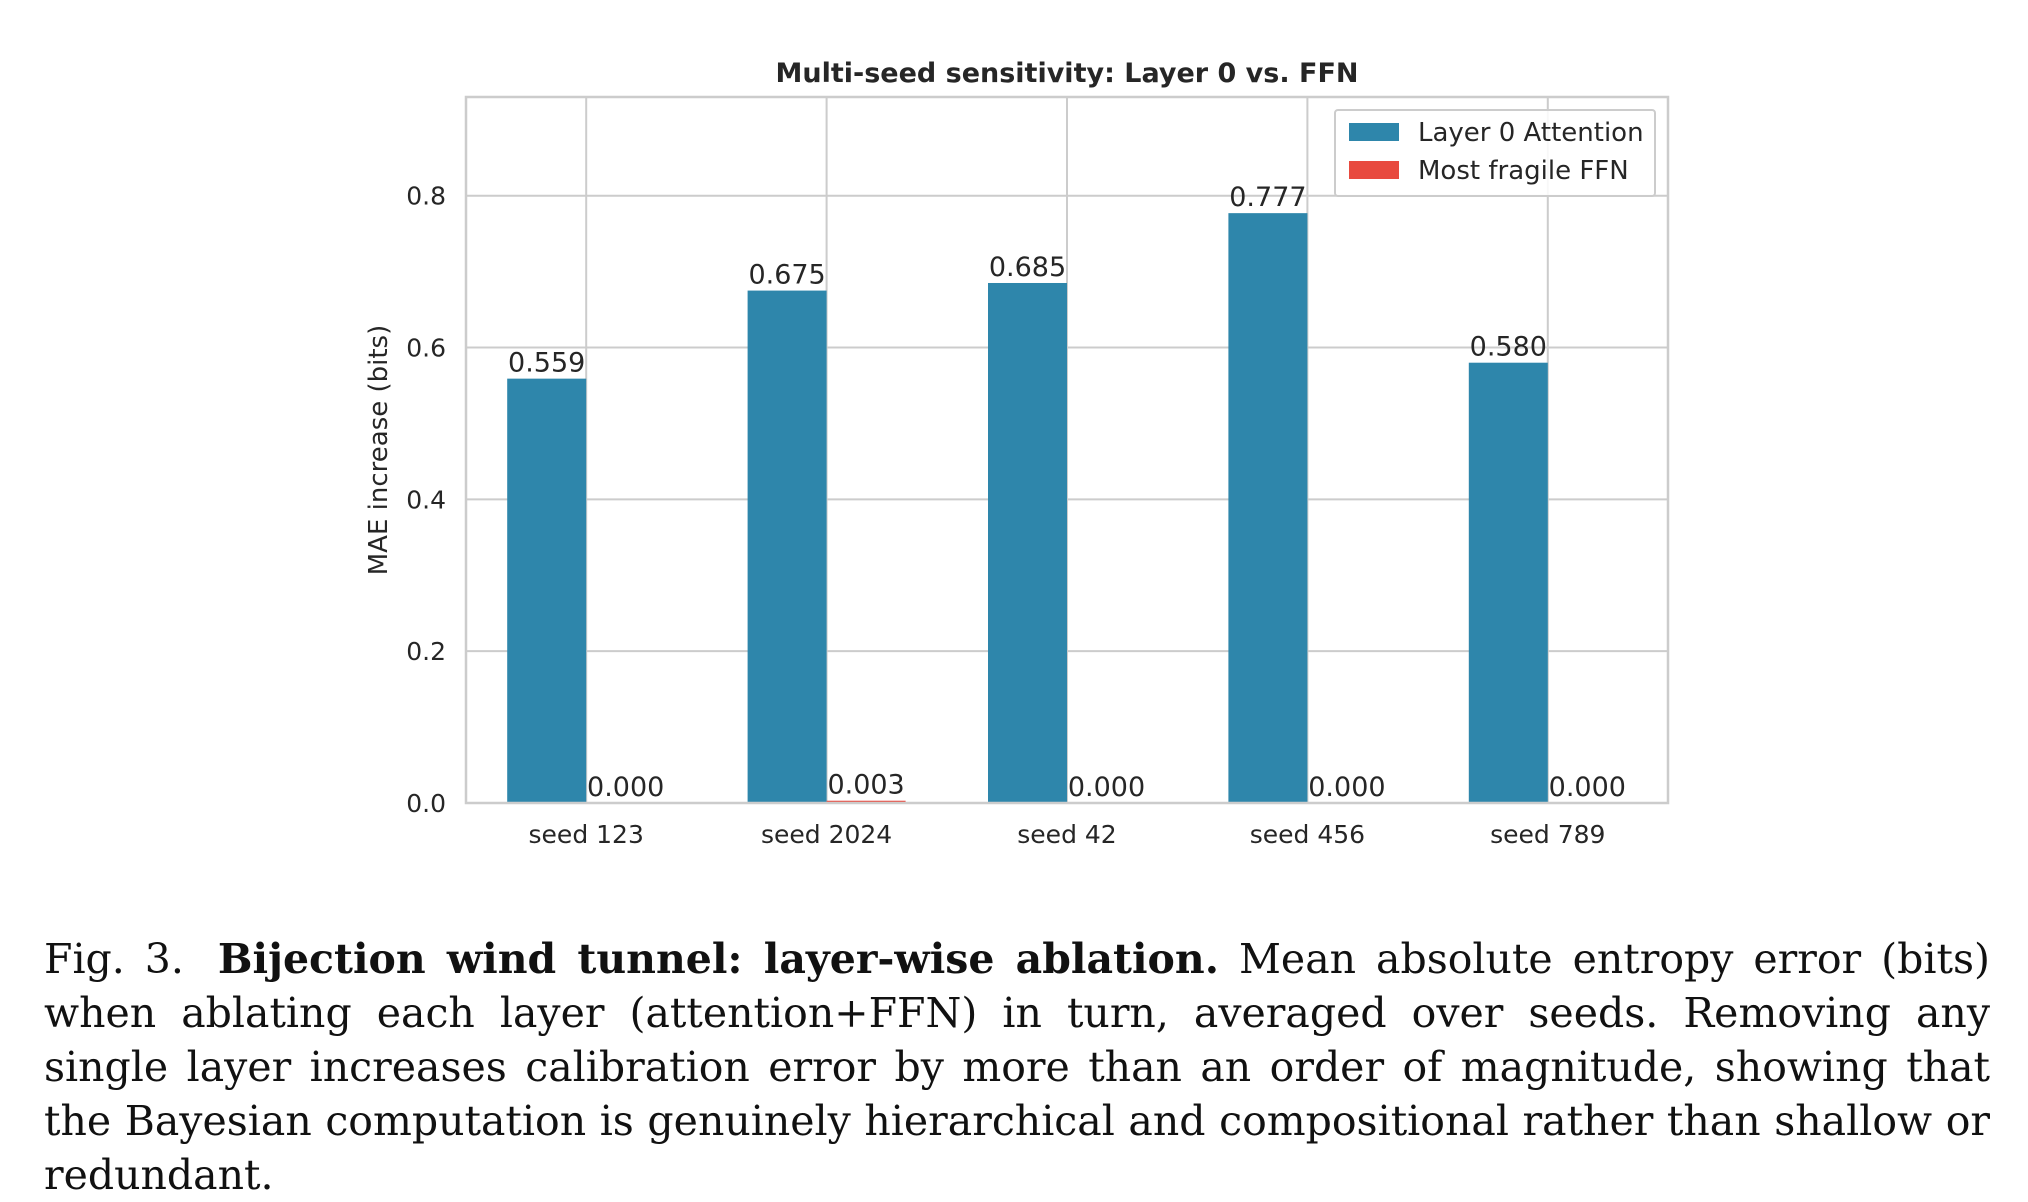 This screenshot has height=1202, width=2028. I want to click on legend-label-ffn: Most fragile FFN, so click(1523, 171).